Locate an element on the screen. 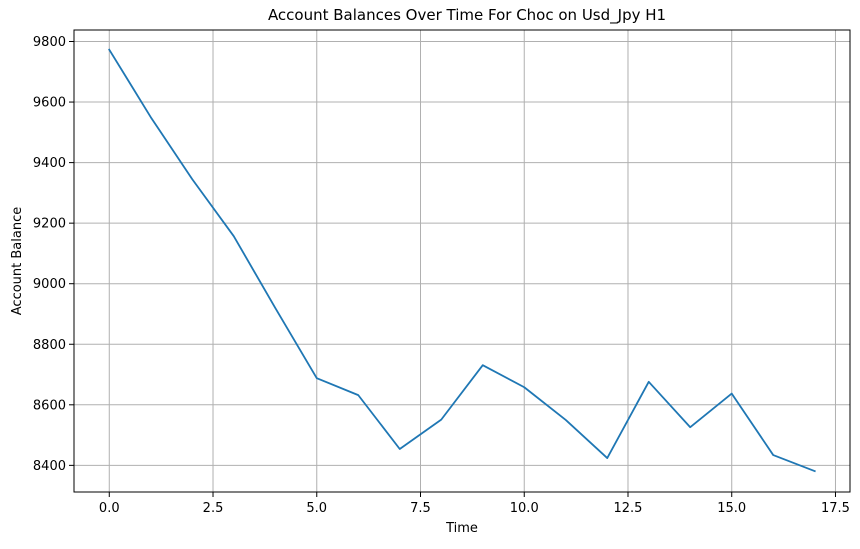  x-tick-label: 2.5 is located at coordinates (213, 508).